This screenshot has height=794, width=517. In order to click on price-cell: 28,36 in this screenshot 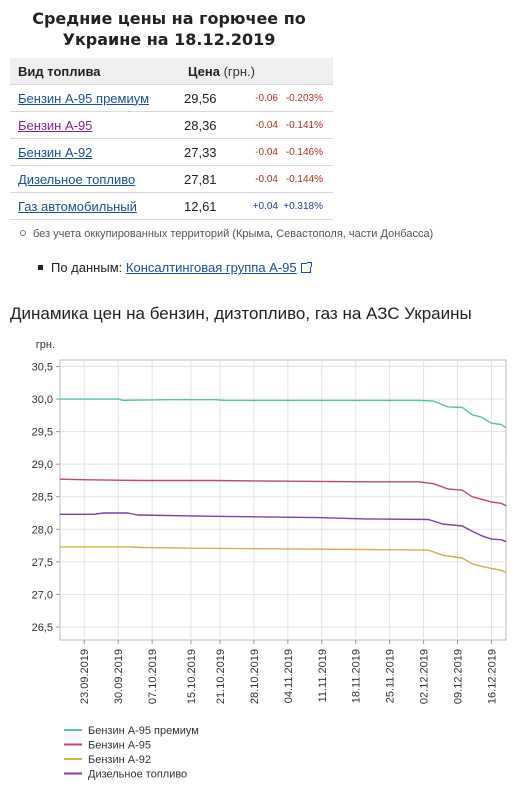, I will do `click(208, 125)`.